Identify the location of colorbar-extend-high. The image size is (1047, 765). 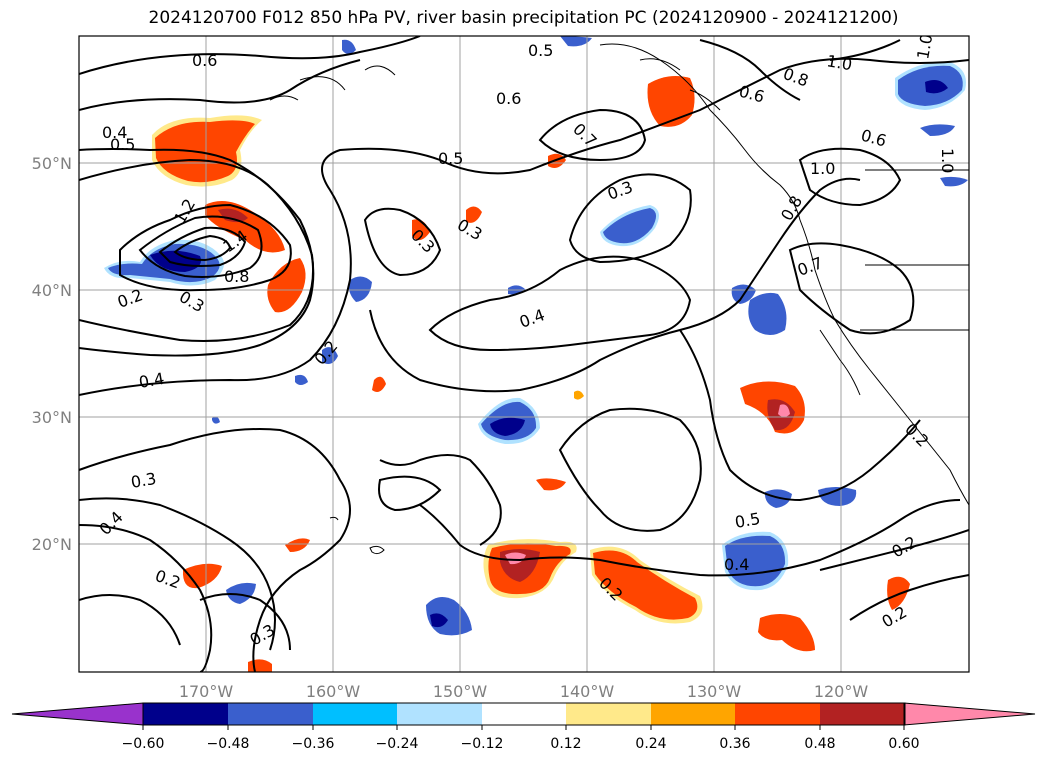
(969, 714).